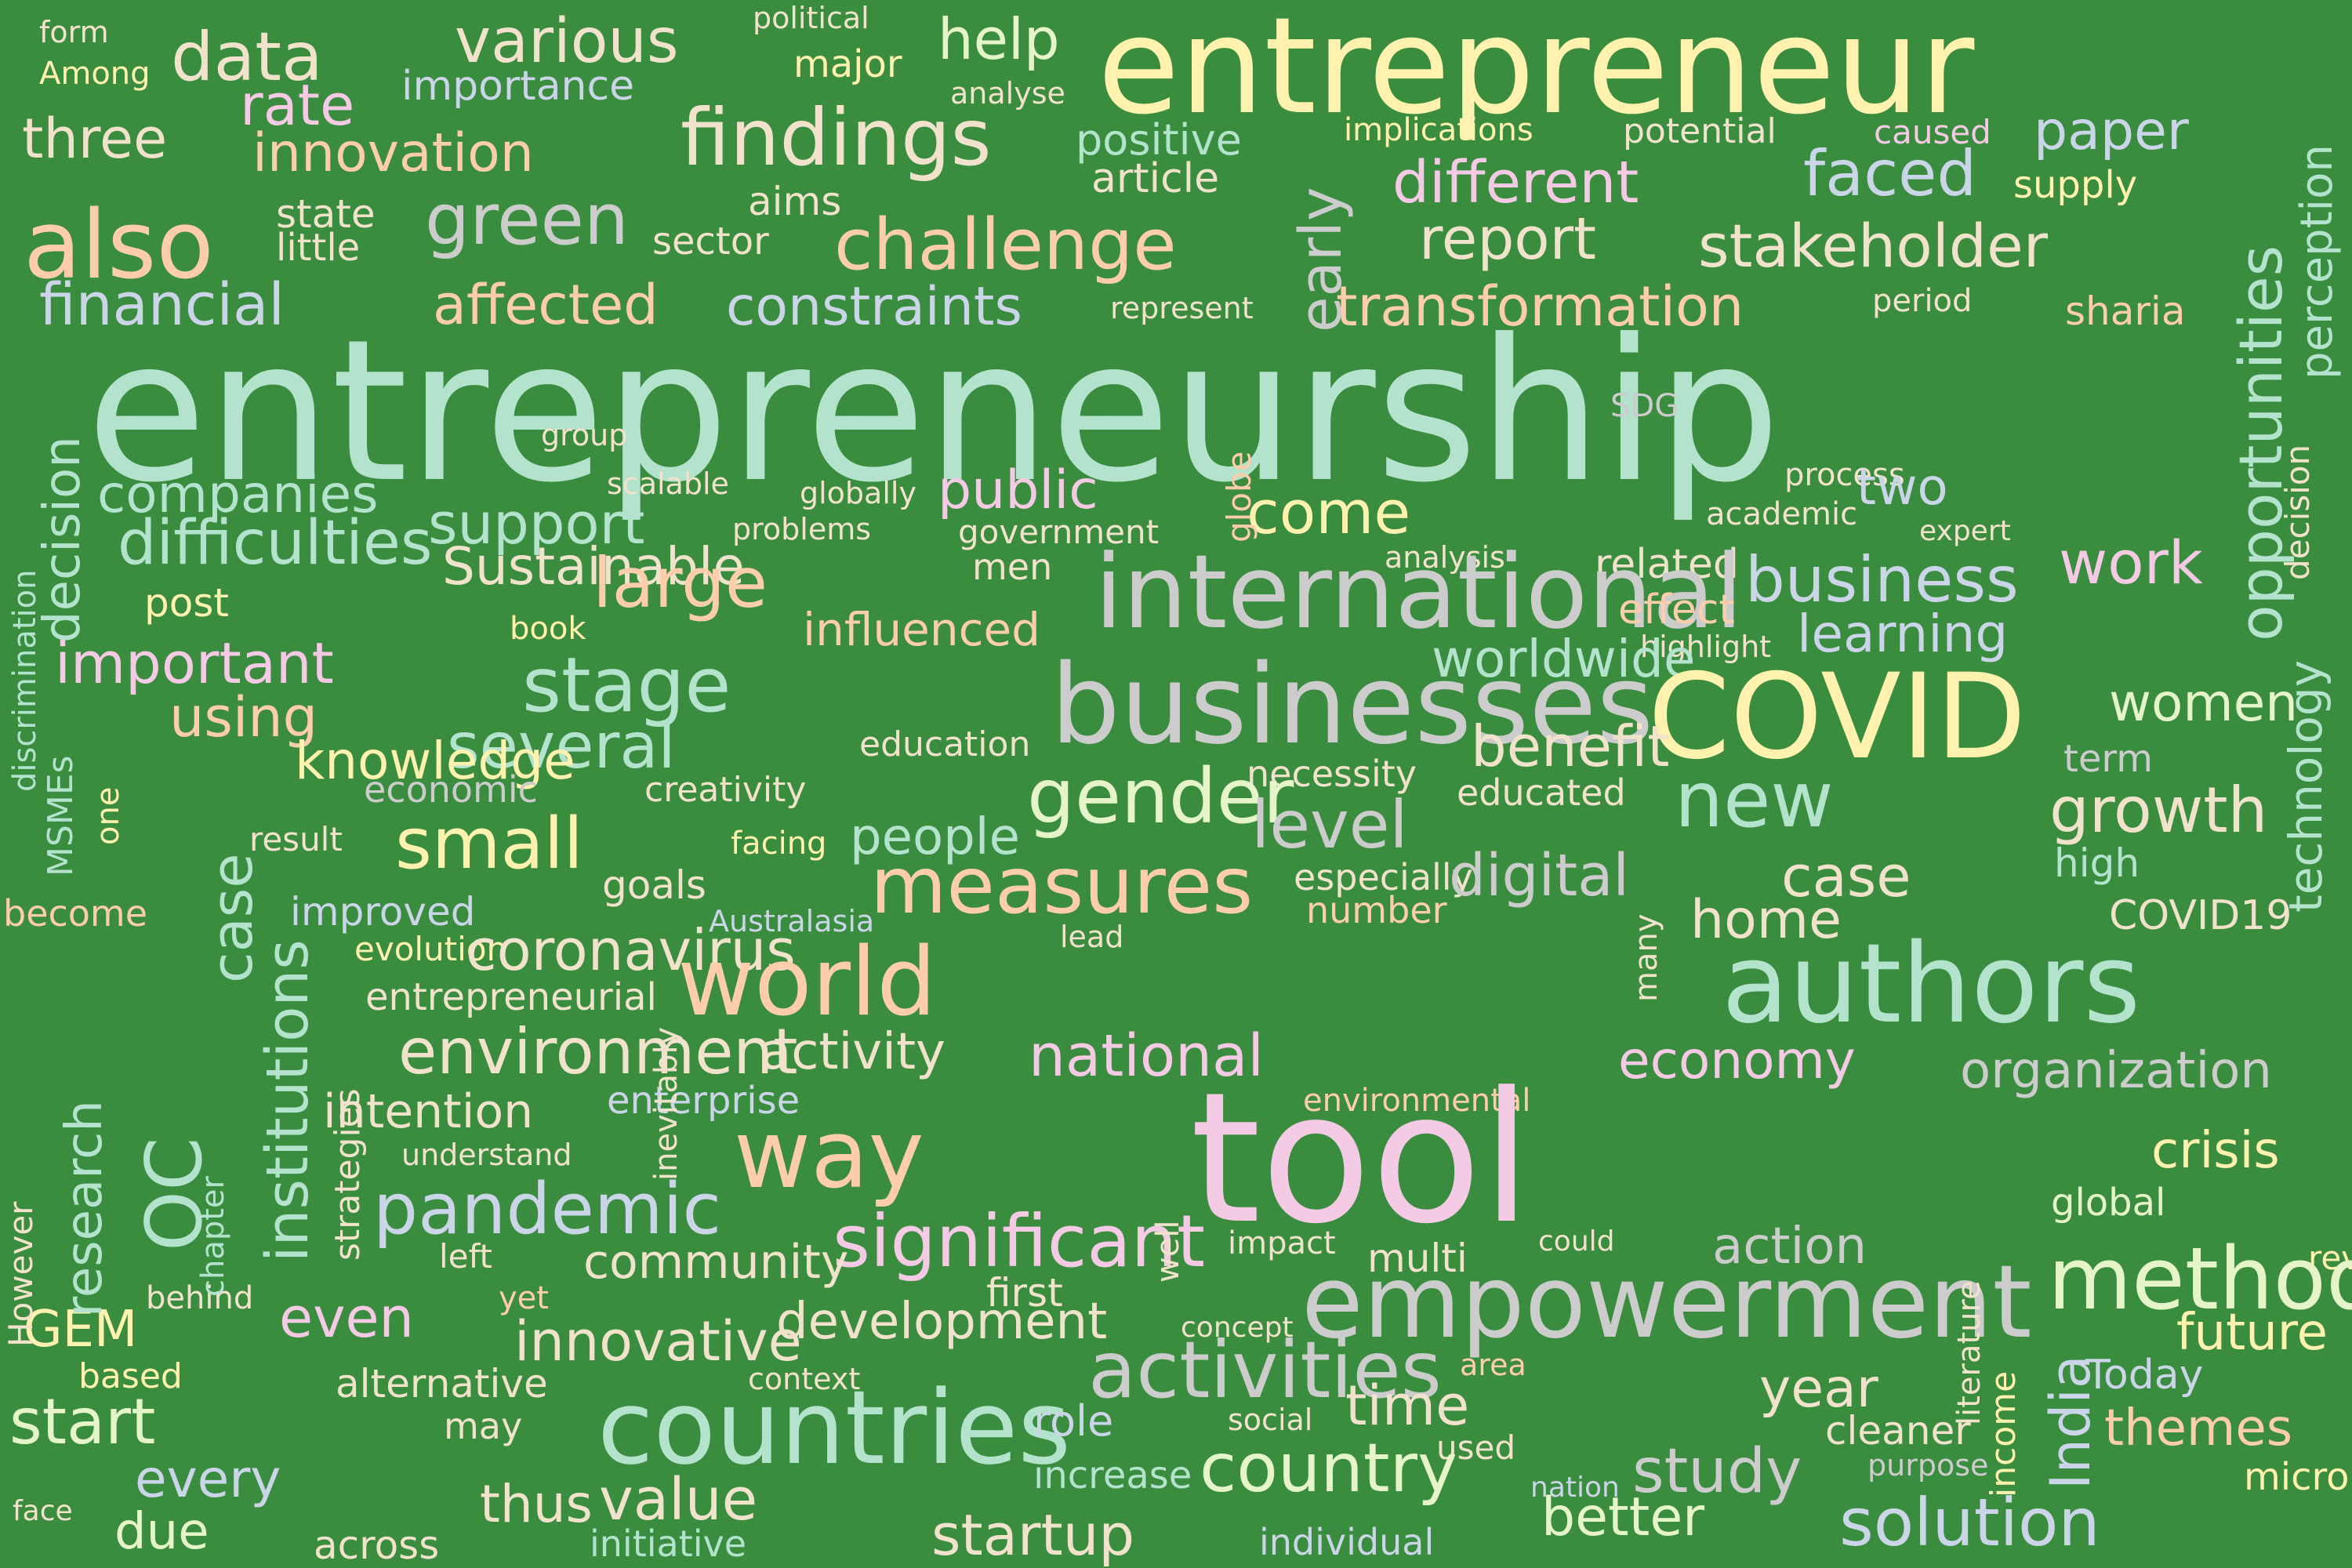 The height and width of the screenshot is (1568, 2352). I want to click on word: pandemic, so click(547, 1209).